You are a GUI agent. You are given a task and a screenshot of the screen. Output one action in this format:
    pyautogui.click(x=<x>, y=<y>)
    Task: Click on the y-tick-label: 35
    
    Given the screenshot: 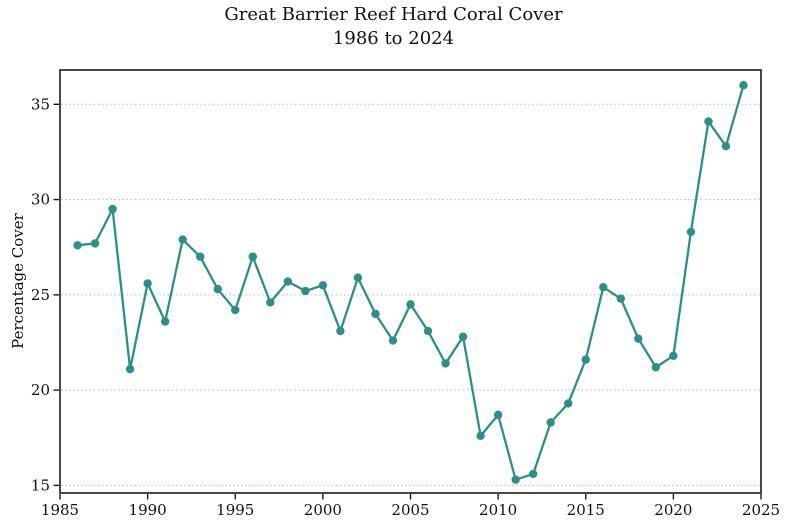 What is the action you would take?
    pyautogui.click(x=40, y=104)
    